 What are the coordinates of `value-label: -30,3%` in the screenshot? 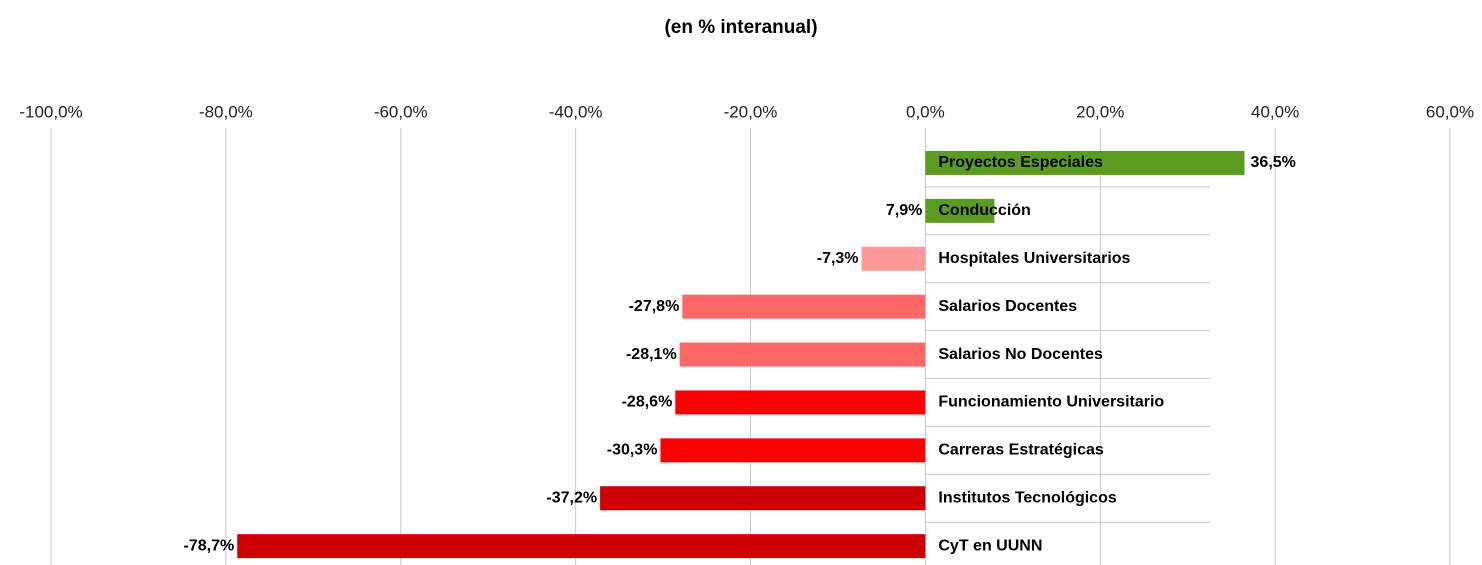 It's located at (632, 450).